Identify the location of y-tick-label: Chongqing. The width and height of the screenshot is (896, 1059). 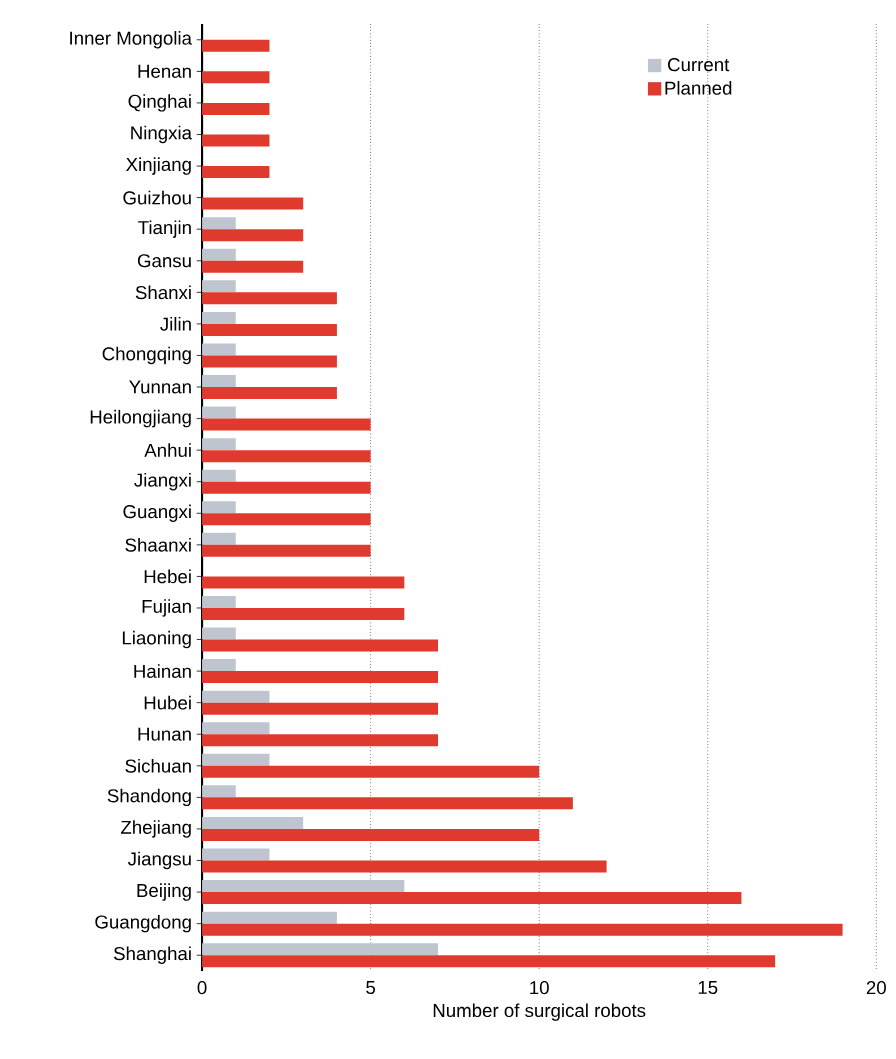
(146, 355).